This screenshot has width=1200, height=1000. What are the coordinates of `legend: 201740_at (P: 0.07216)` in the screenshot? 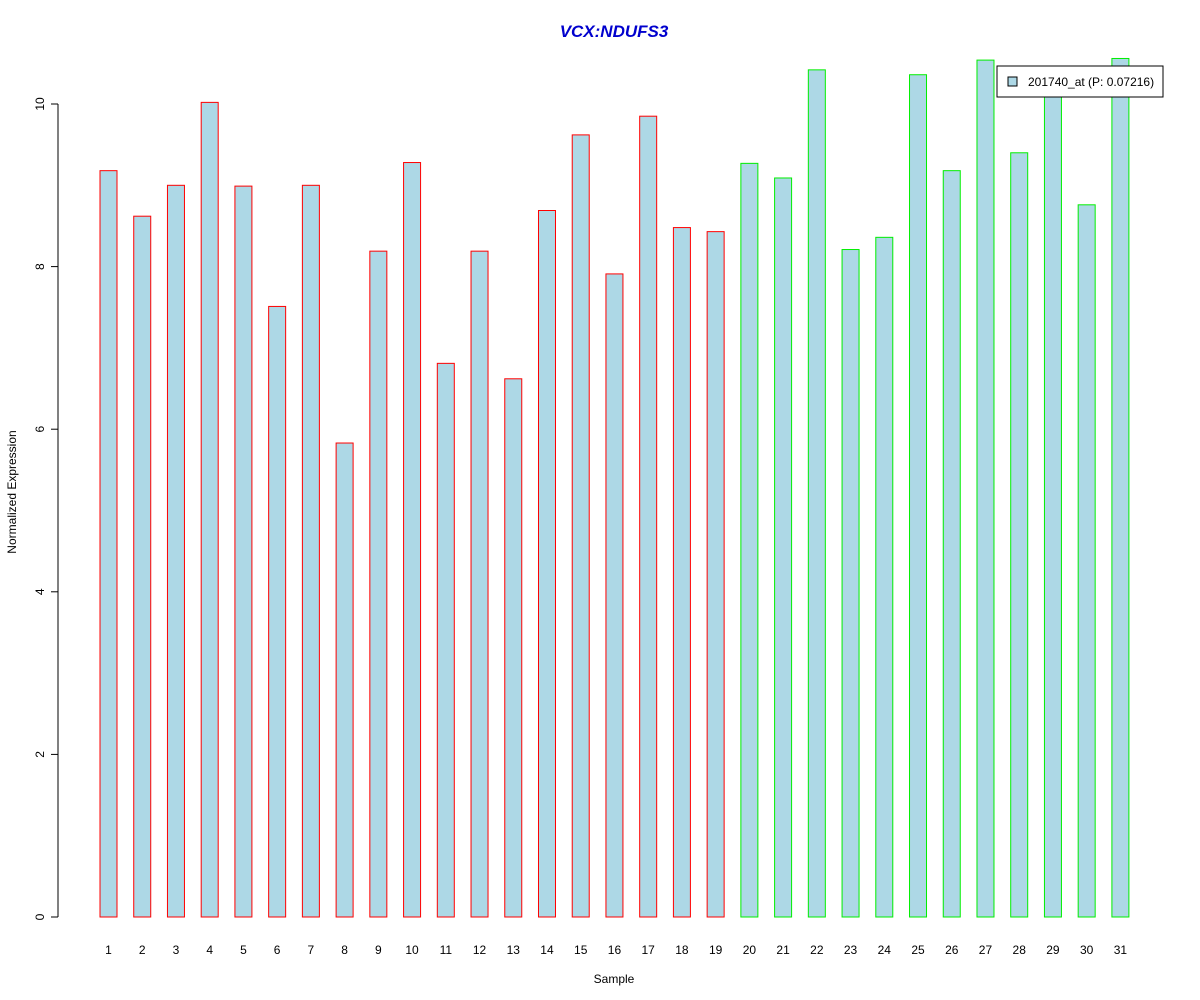 It's located at (1080, 81).